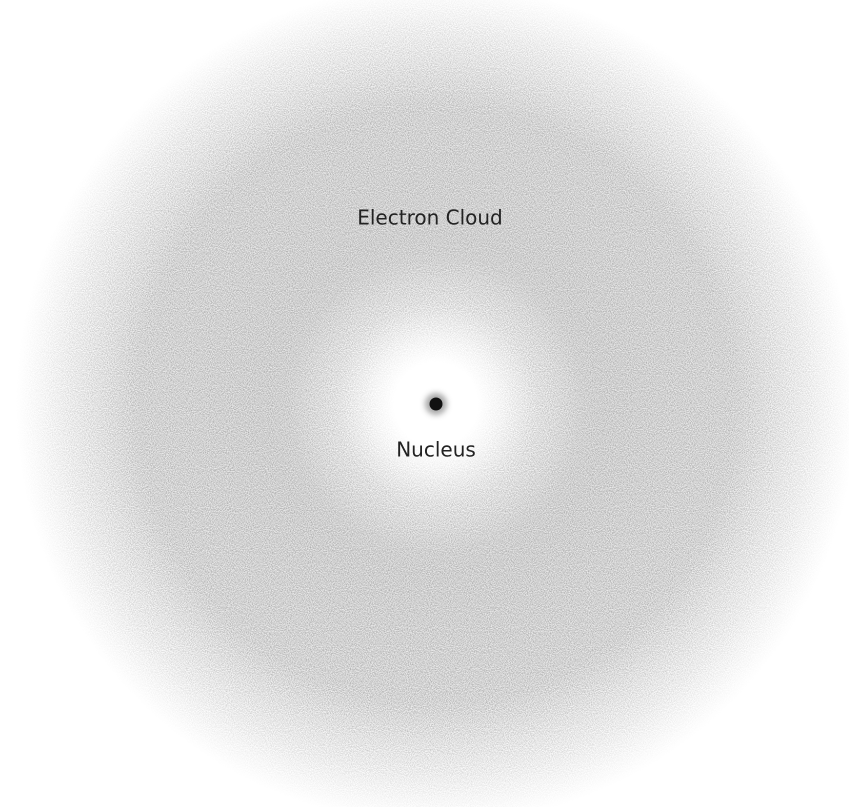  What do you see at coordinates (430, 218) in the screenshot?
I see `cloud-label: Electron Cloud` at bounding box center [430, 218].